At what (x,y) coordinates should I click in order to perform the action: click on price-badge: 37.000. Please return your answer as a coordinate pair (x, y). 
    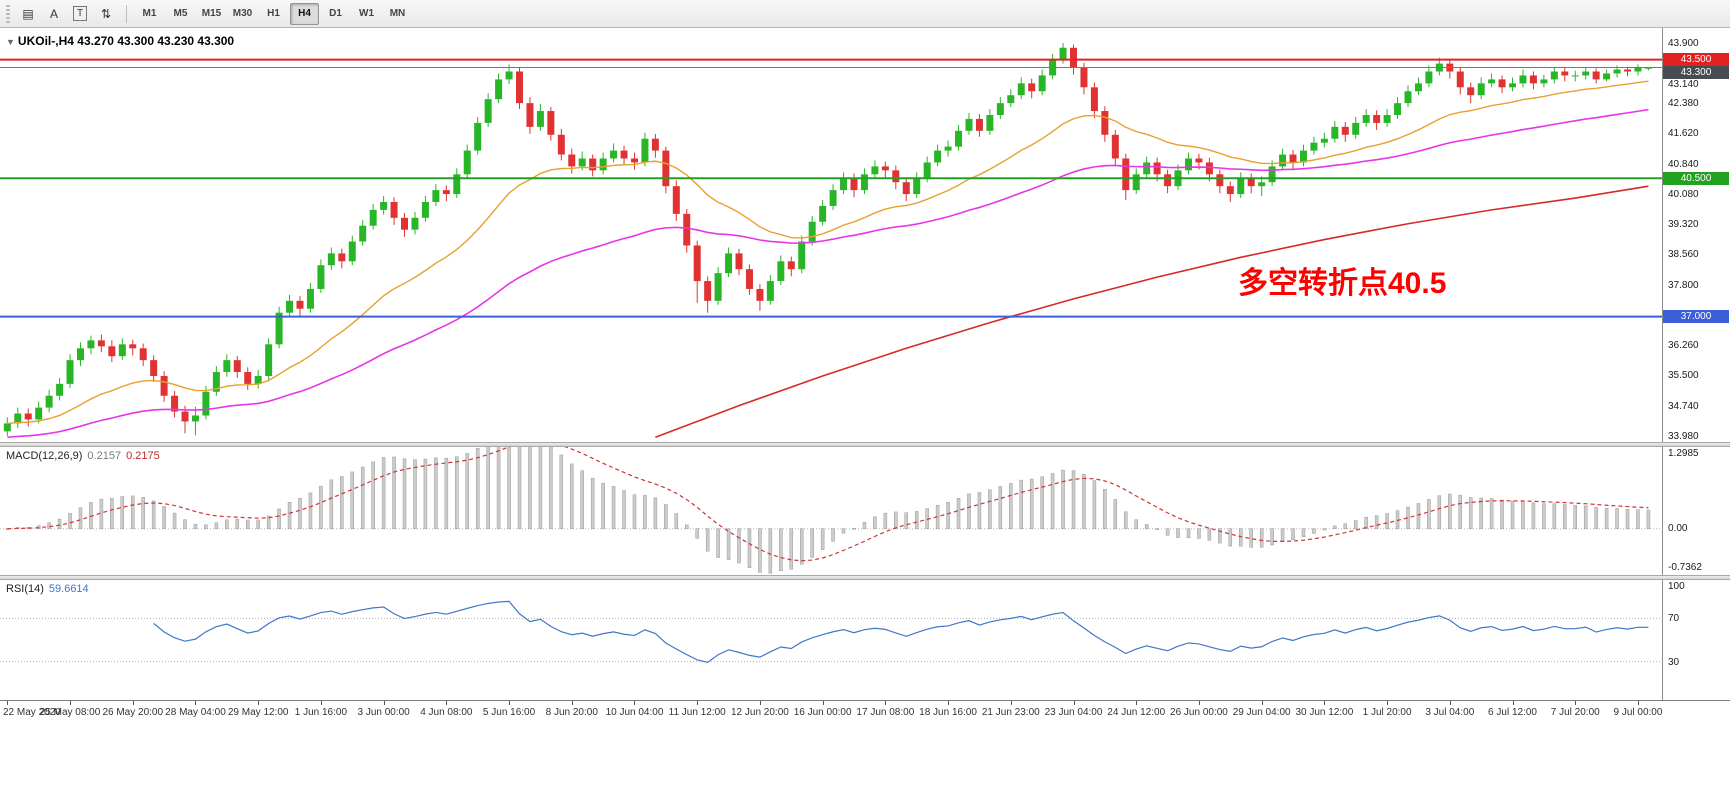
    Looking at the image, I should click on (1696, 317).